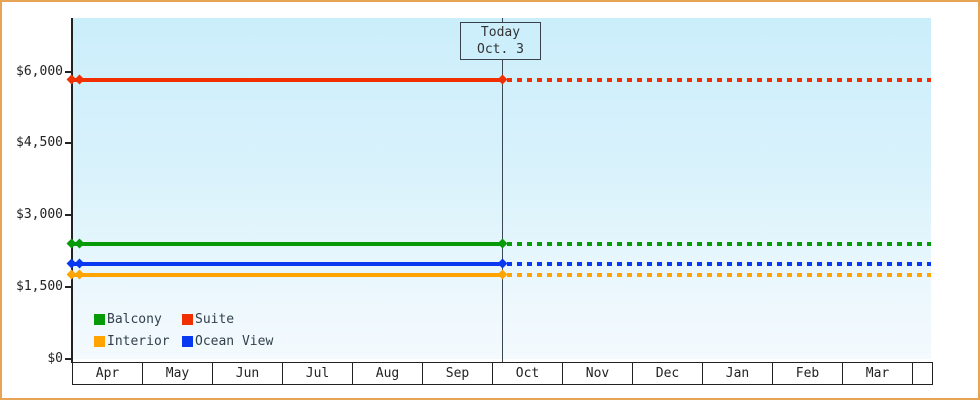 Image resolution: width=980 pixels, height=400 pixels. What do you see at coordinates (39, 71) in the screenshot?
I see `y-axis-tick-label: $6,000` at bounding box center [39, 71].